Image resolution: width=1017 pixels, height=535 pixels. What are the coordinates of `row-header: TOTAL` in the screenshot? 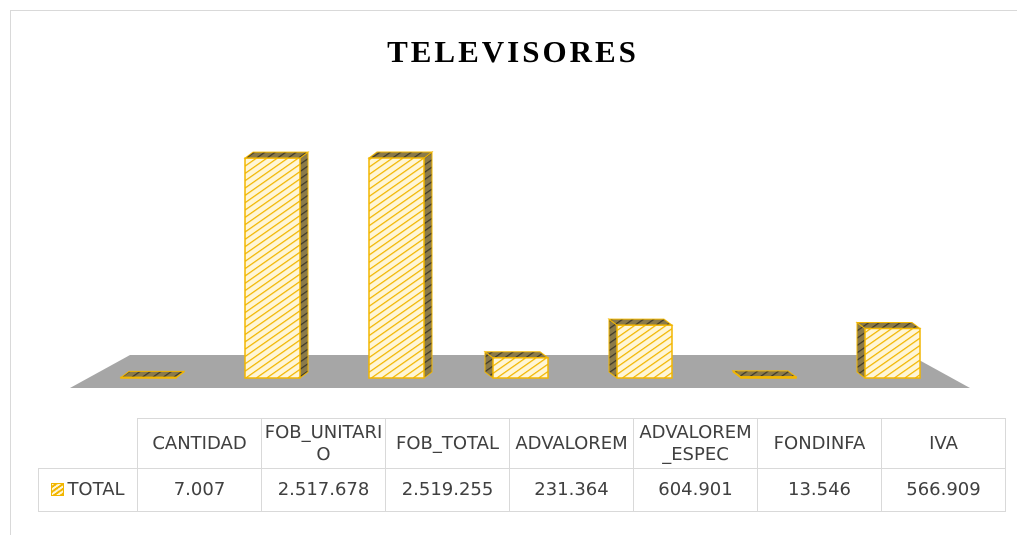 It's located at (88, 490).